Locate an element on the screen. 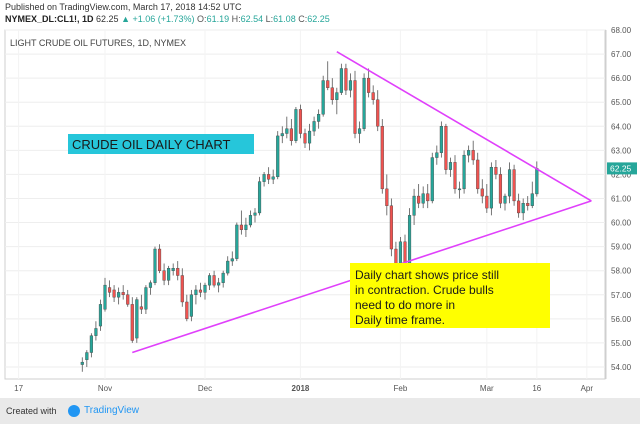 This screenshot has height=424, width=640. tradingview-brand-link: TradingView is located at coordinates (112, 410).